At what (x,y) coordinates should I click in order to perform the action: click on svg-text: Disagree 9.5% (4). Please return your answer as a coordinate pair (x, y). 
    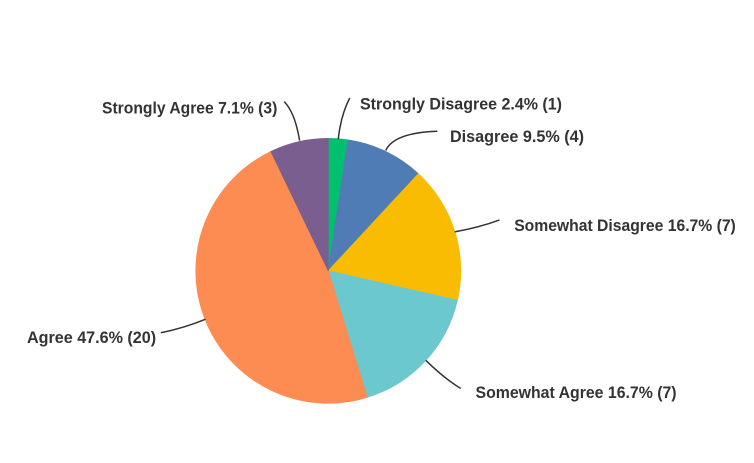
    Looking at the image, I should click on (517, 136).